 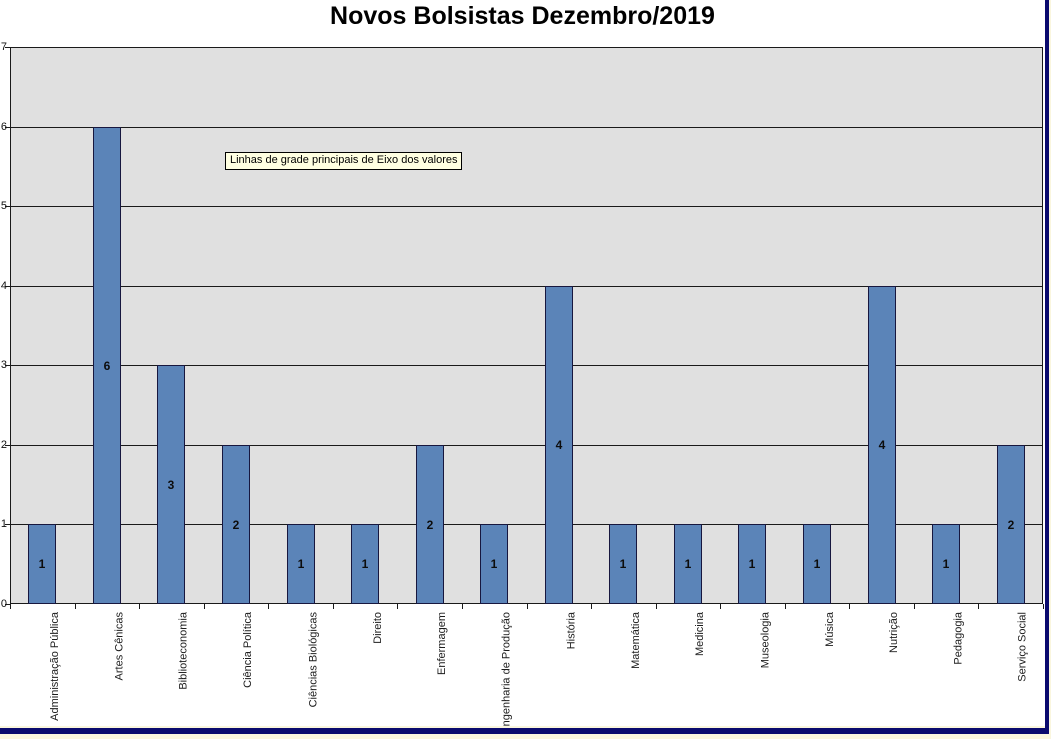 What do you see at coordinates (3, 445) in the screenshot?
I see `value-axis-label: 2` at bounding box center [3, 445].